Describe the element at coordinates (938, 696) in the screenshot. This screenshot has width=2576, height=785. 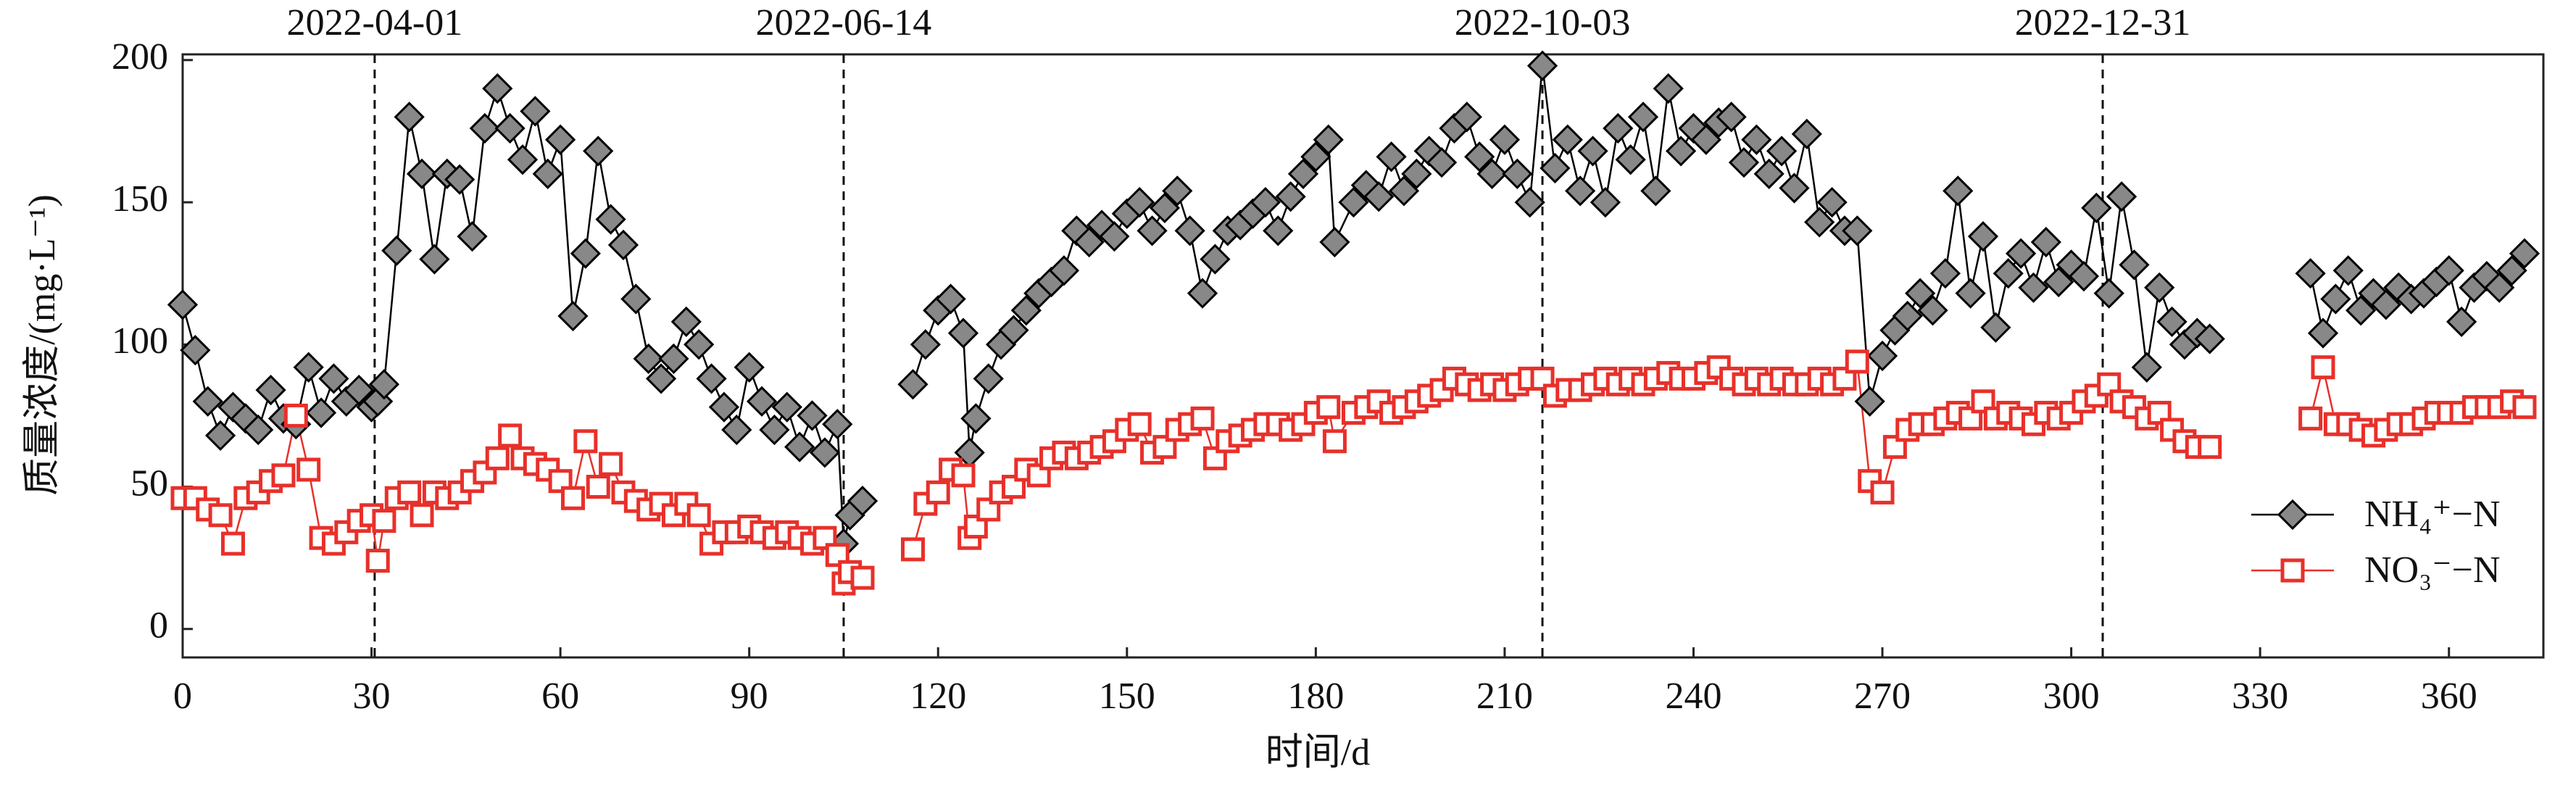
I see `x-tick-label: 120` at that location.